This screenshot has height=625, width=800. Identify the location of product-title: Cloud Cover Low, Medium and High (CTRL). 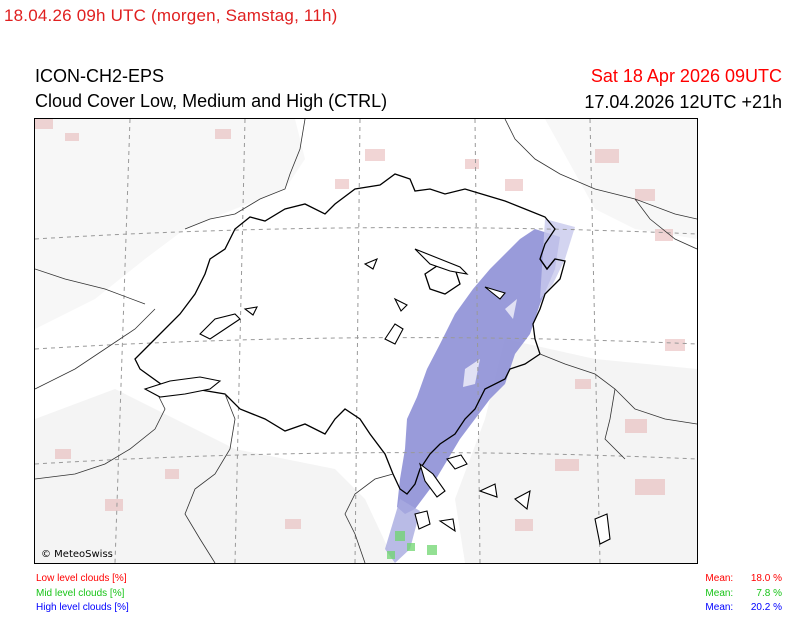
(211, 101).